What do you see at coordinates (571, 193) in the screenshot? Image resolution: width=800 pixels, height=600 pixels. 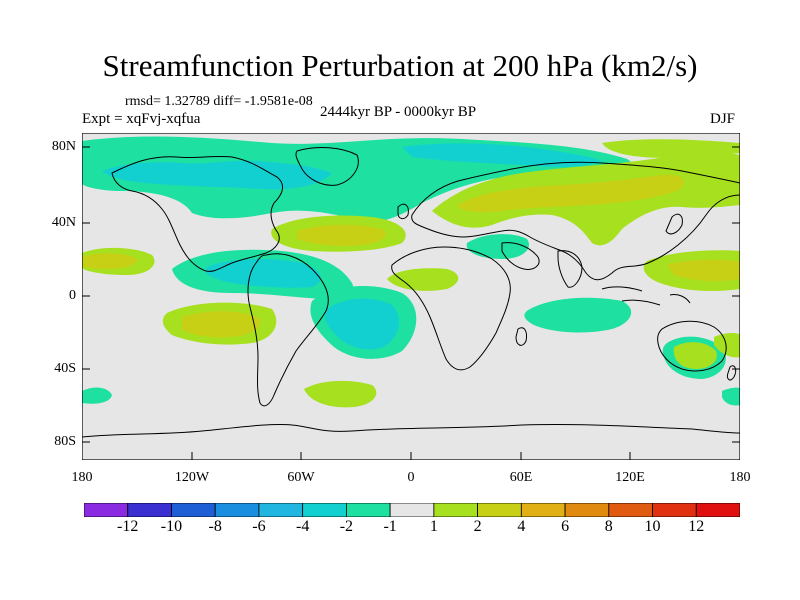 I see `contour-pos-eurasia-core` at bounding box center [571, 193].